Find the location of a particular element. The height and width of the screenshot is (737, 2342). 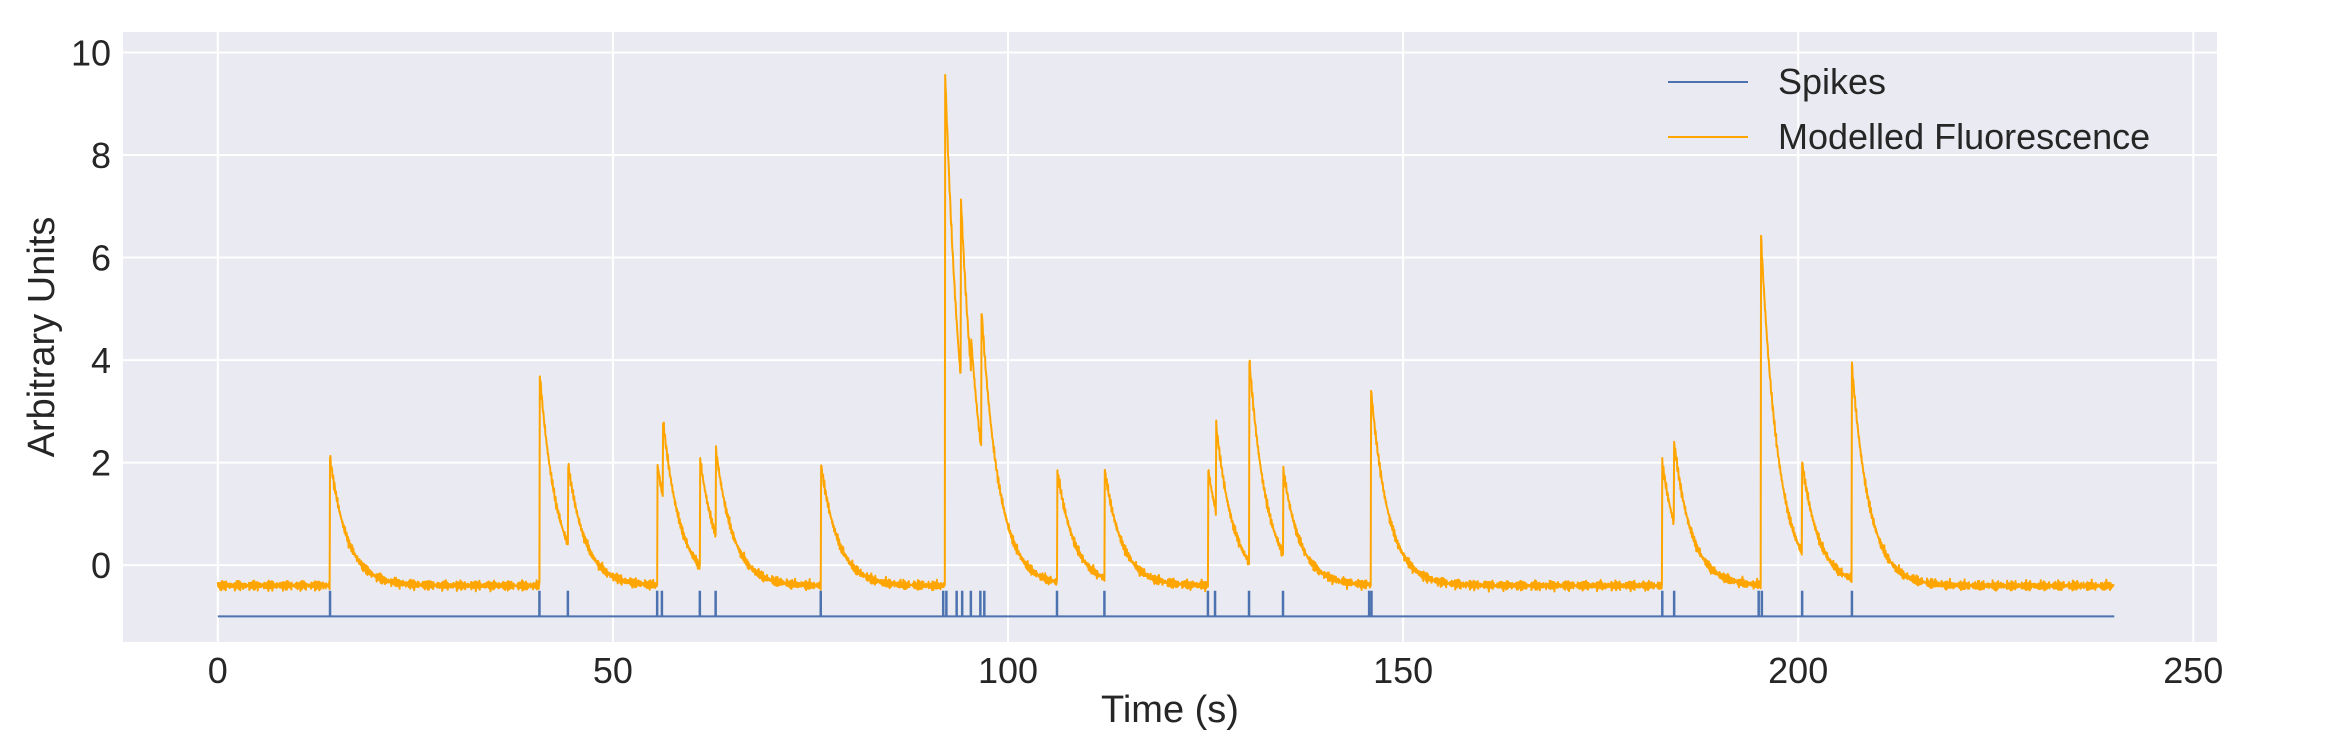

x-tick-label: 50 is located at coordinates (613, 670).